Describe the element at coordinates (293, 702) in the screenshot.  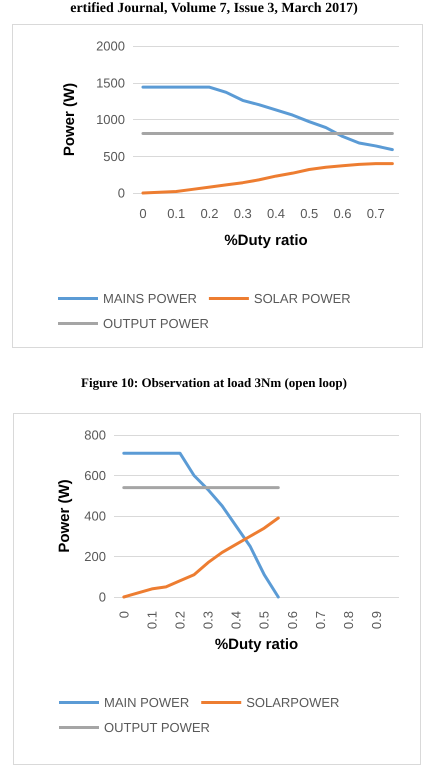
I see `legend-label: SOLARPOWER` at that location.